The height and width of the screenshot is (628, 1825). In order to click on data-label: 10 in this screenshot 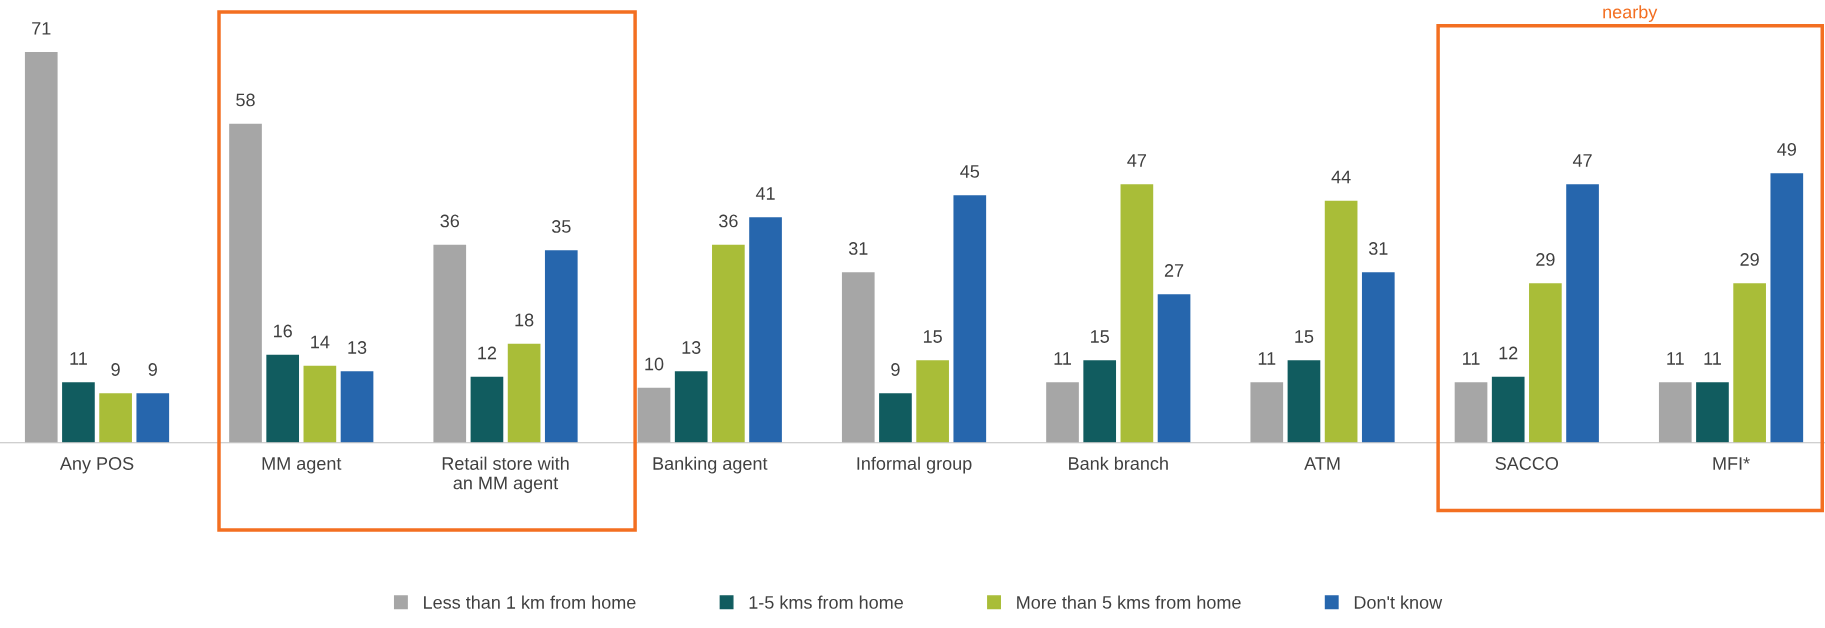, I will do `click(654, 364)`.